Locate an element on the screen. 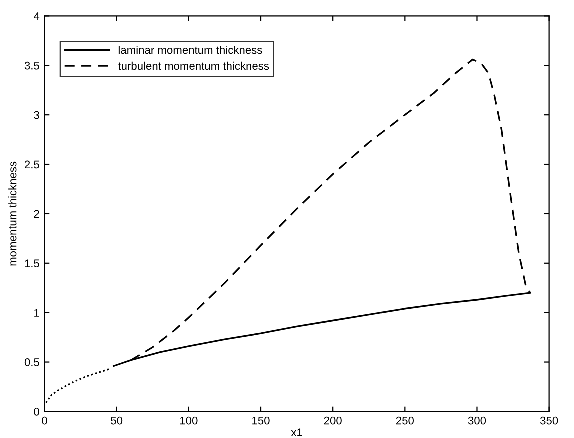 This screenshot has height=438, width=574. y-tick-label: 2.5 is located at coordinates (32, 164).